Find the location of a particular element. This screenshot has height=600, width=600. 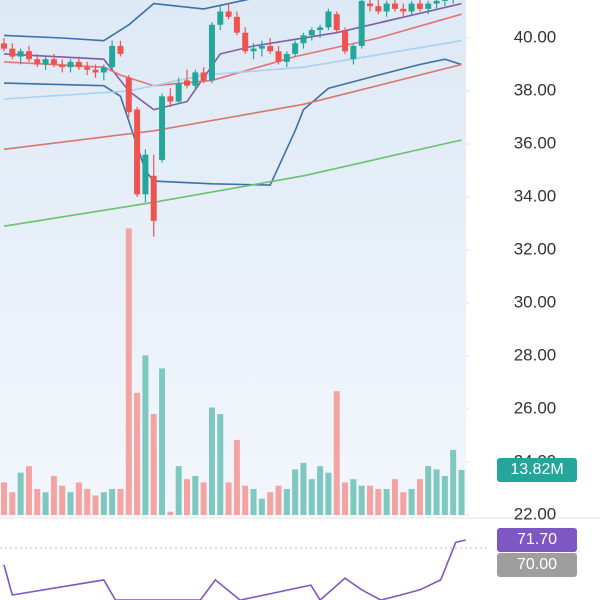

rsi-level-badge is located at coordinates (537, 565).